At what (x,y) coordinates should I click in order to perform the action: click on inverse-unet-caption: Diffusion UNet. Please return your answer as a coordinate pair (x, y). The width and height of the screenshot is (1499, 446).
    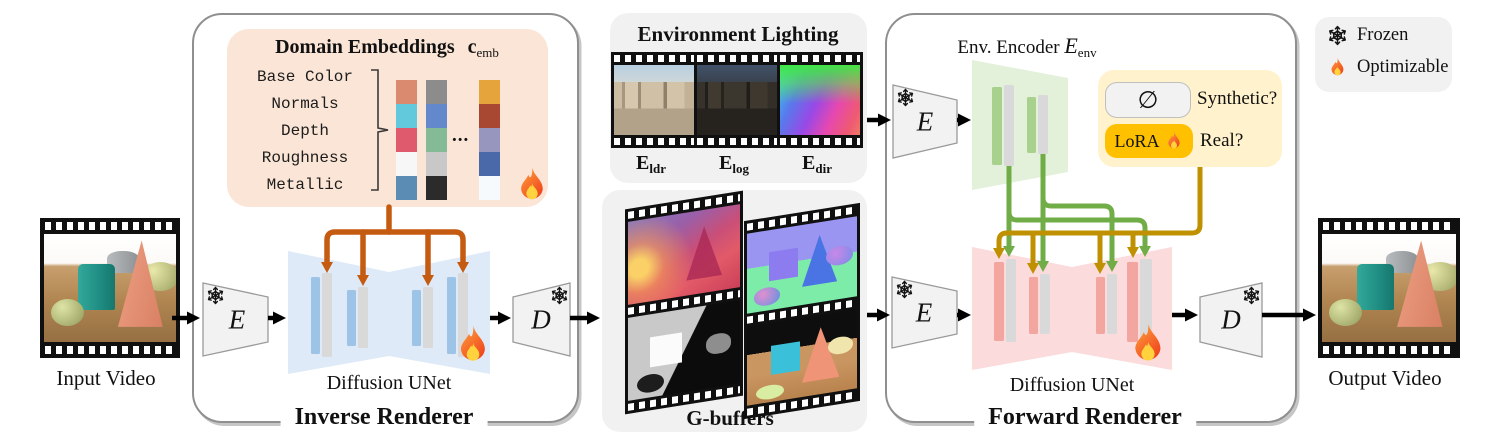
    Looking at the image, I should click on (389, 383).